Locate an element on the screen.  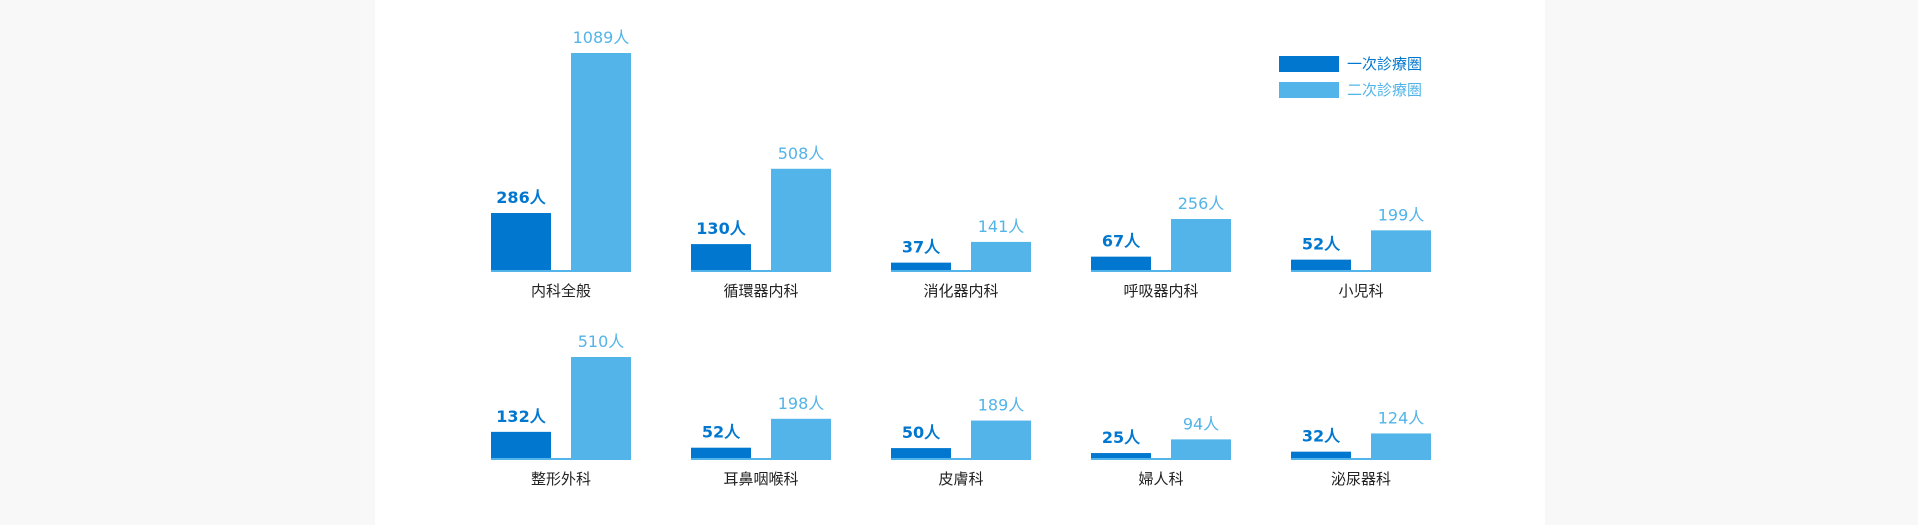
value-label-primary: 50人 is located at coordinates (921, 432).